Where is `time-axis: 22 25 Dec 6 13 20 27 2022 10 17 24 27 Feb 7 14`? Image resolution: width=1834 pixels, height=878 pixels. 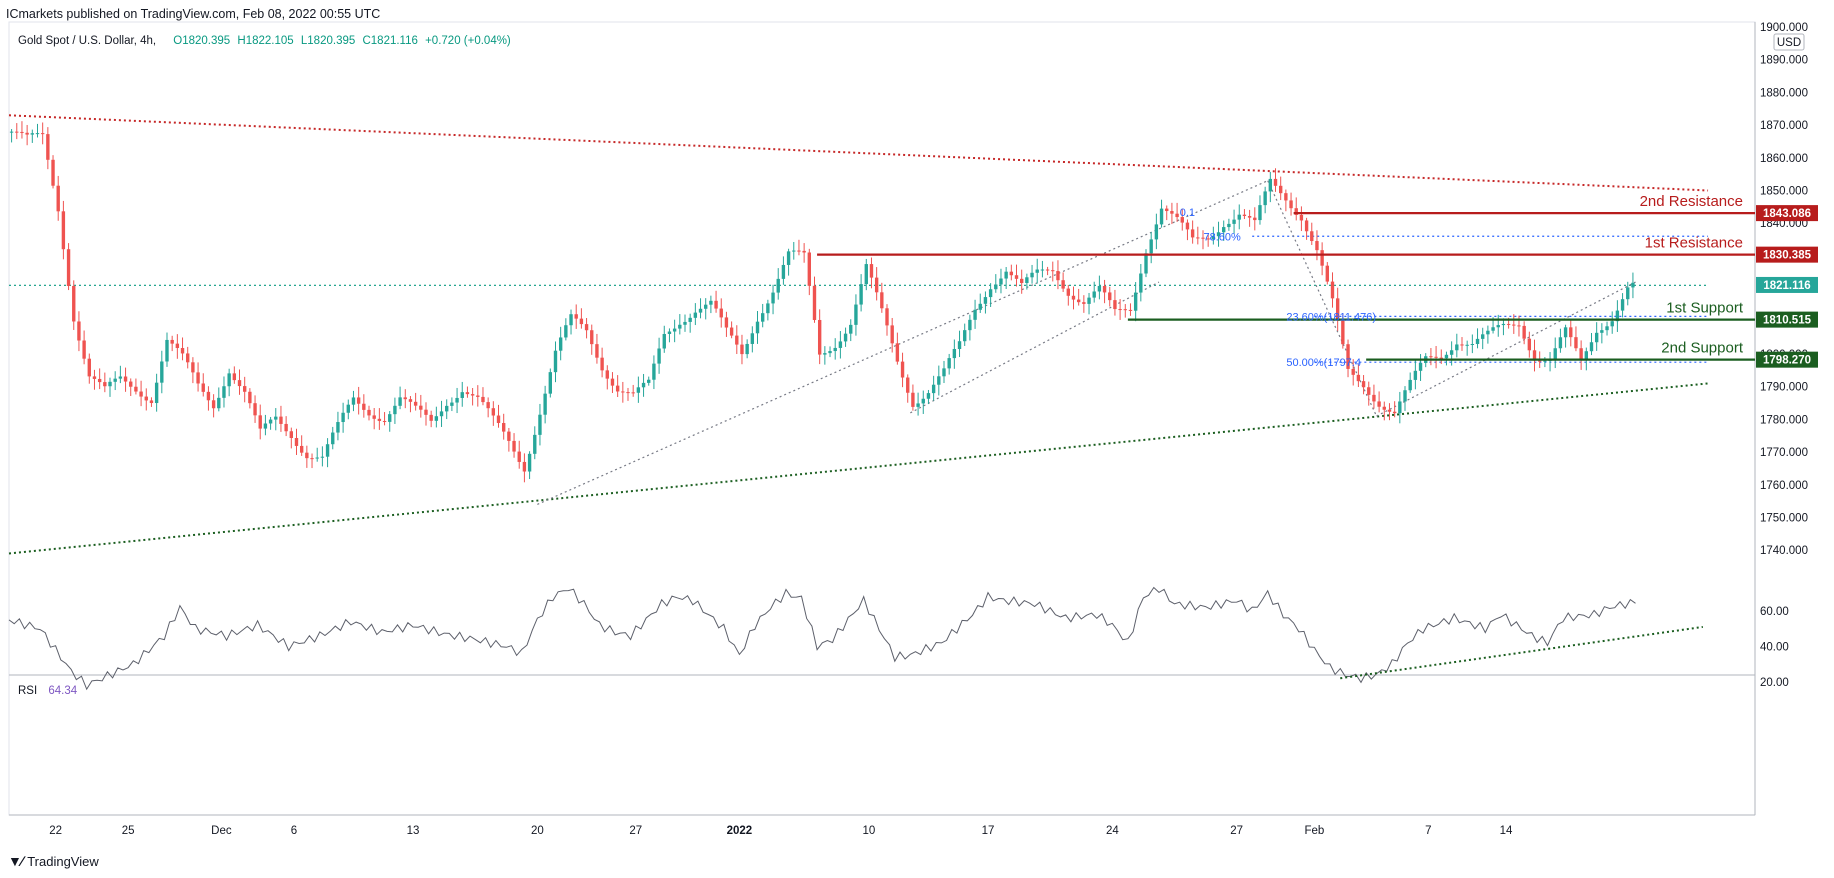
time-axis: 22 25 Dec 6 13 20 27 2022 10 17 24 27 Feb 7 14 is located at coordinates (781, 831).